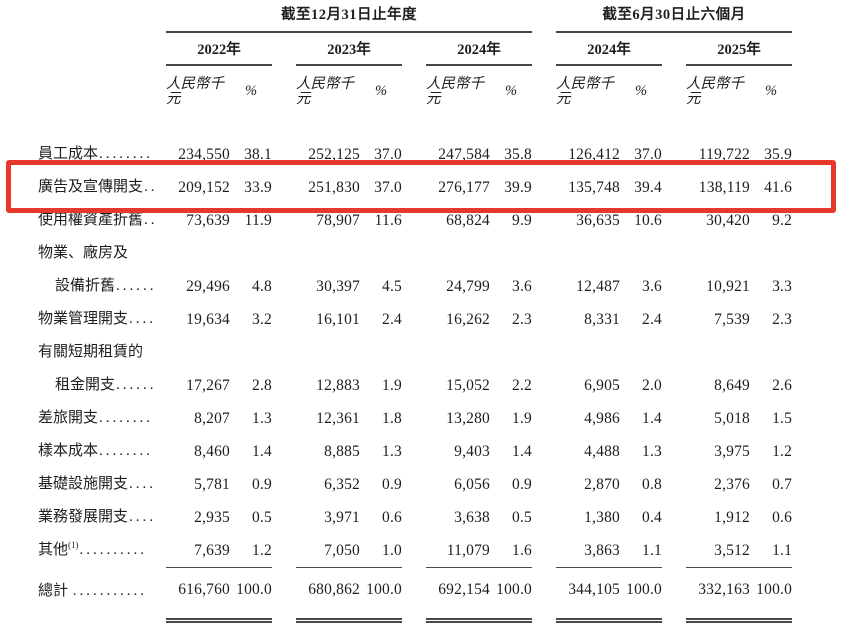 The width and height of the screenshot is (843, 639). I want to click on cell-amount: 2,870, so click(602, 484).